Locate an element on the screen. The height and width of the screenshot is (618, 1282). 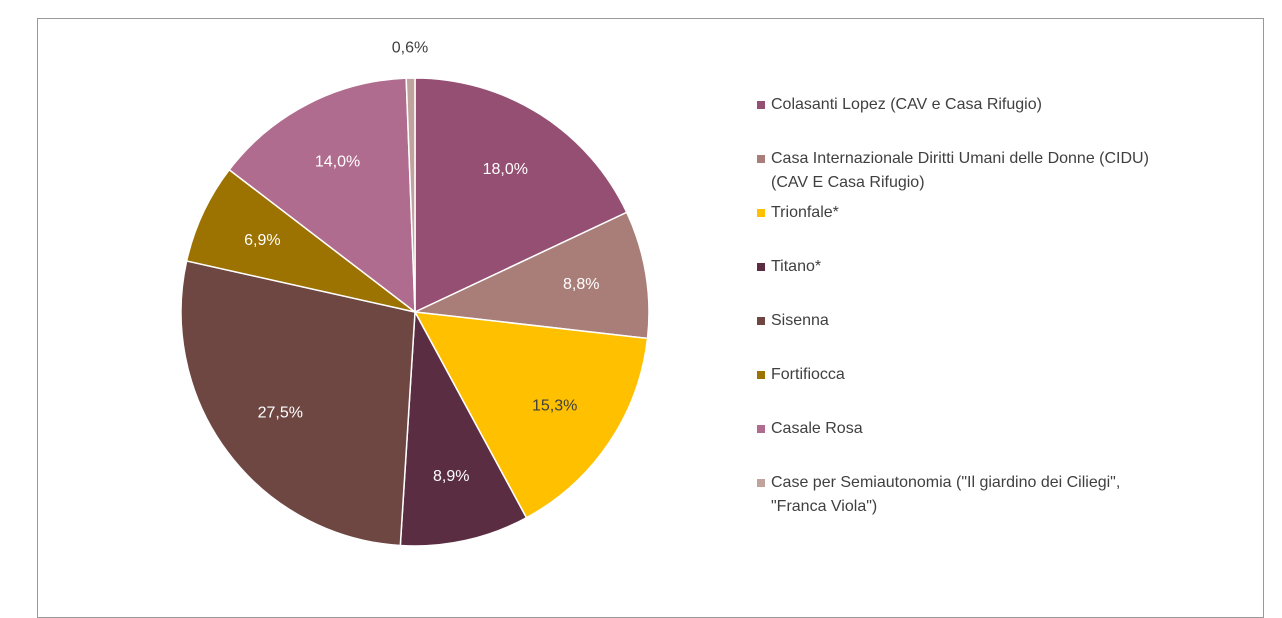
data-label: 27,5% is located at coordinates (280, 412).